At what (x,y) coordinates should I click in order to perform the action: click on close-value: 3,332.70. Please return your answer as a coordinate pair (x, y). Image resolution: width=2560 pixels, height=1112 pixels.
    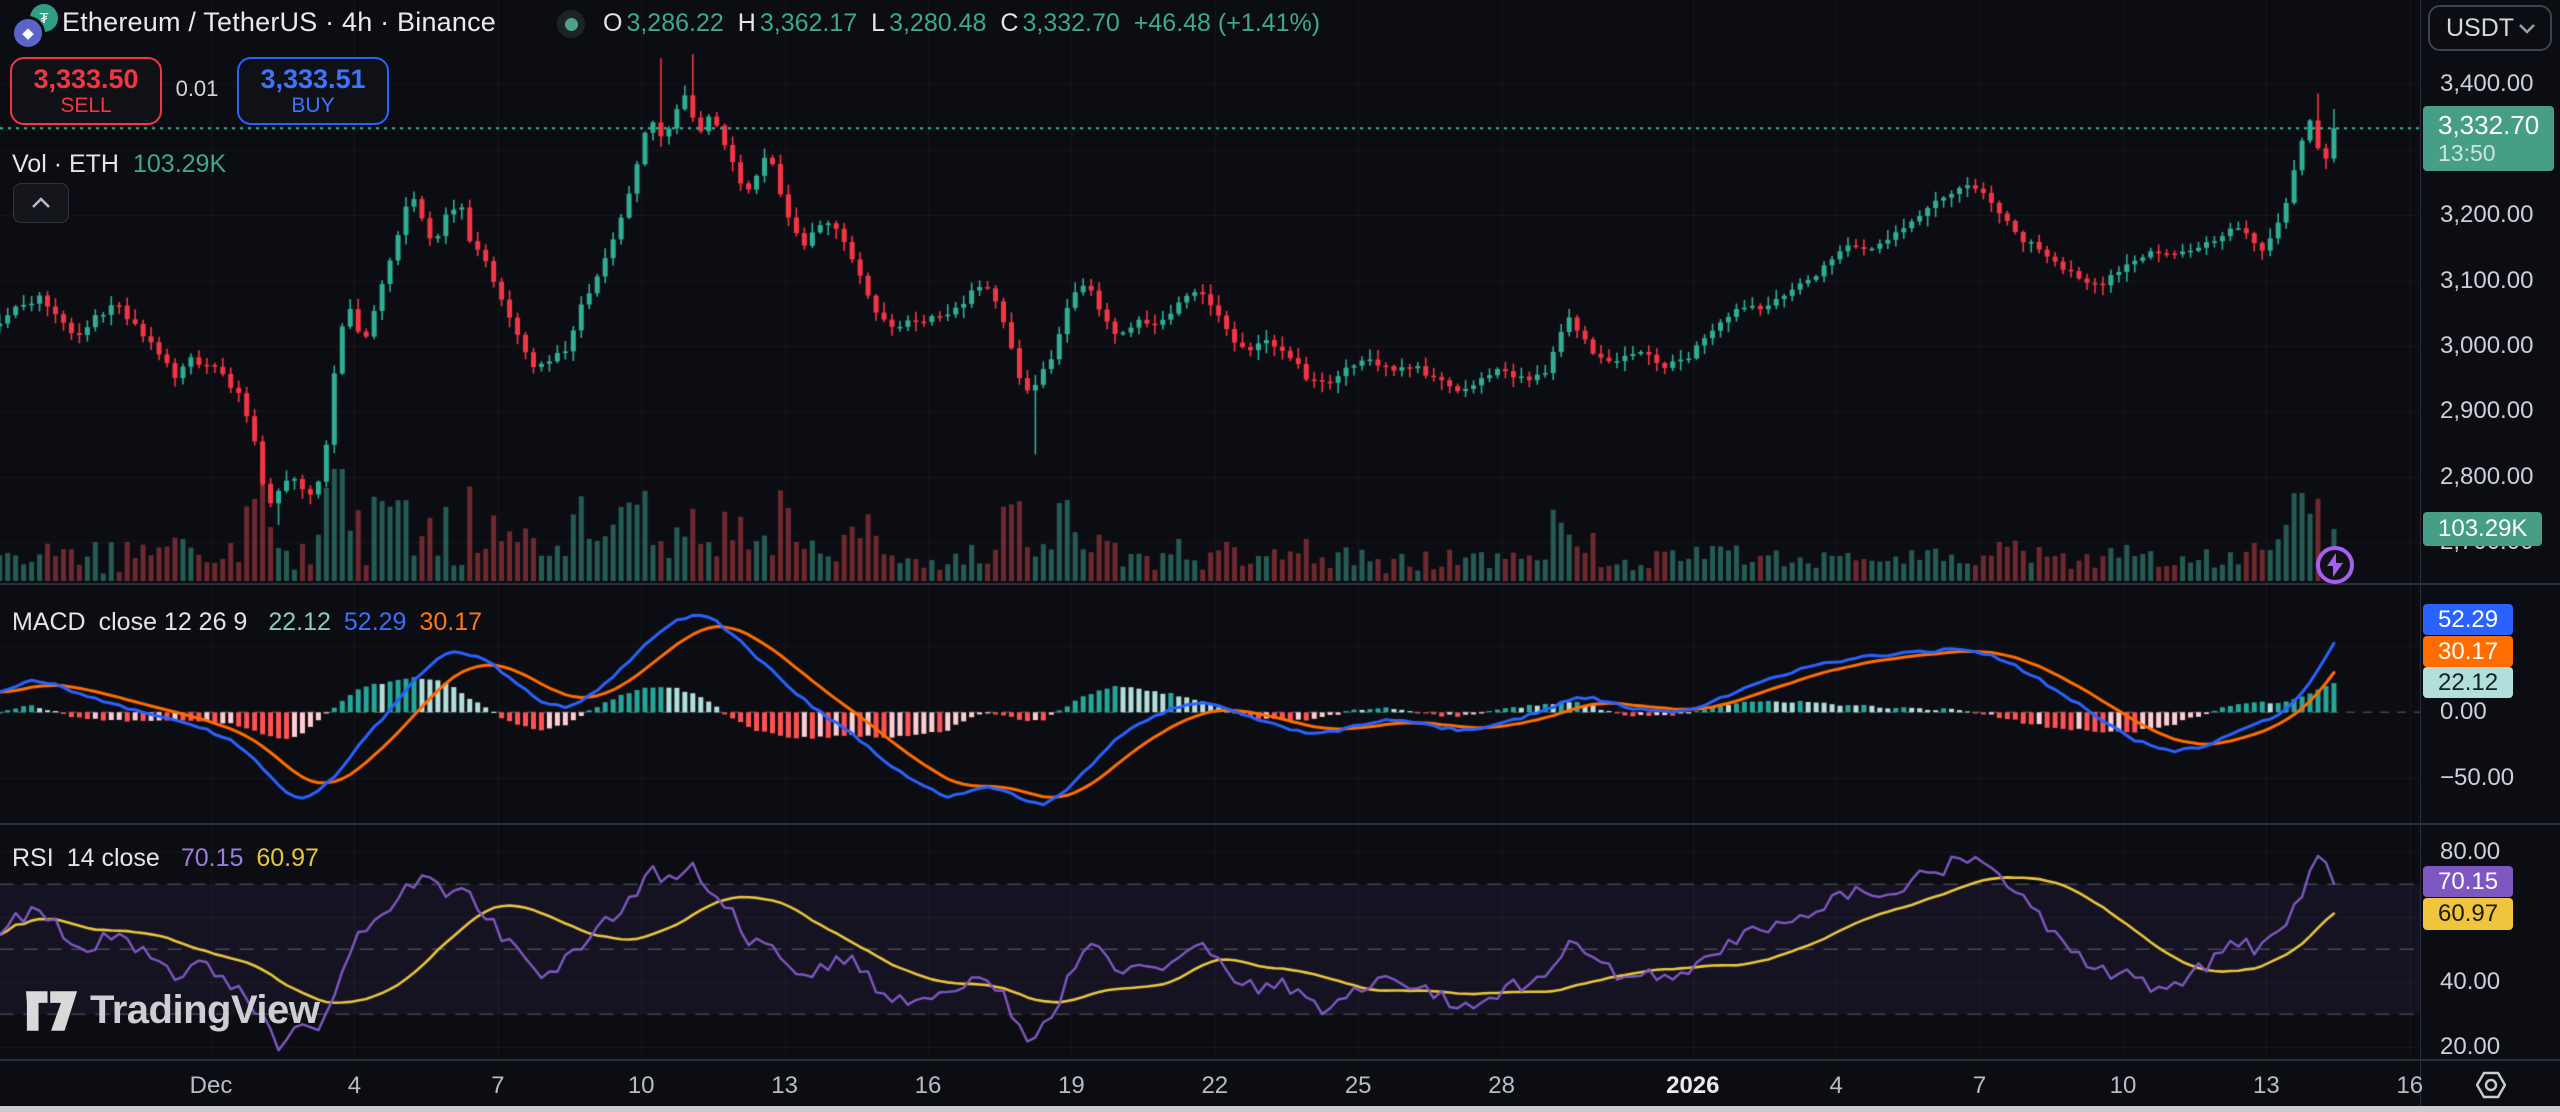
    Looking at the image, I should click on (1071, 23).